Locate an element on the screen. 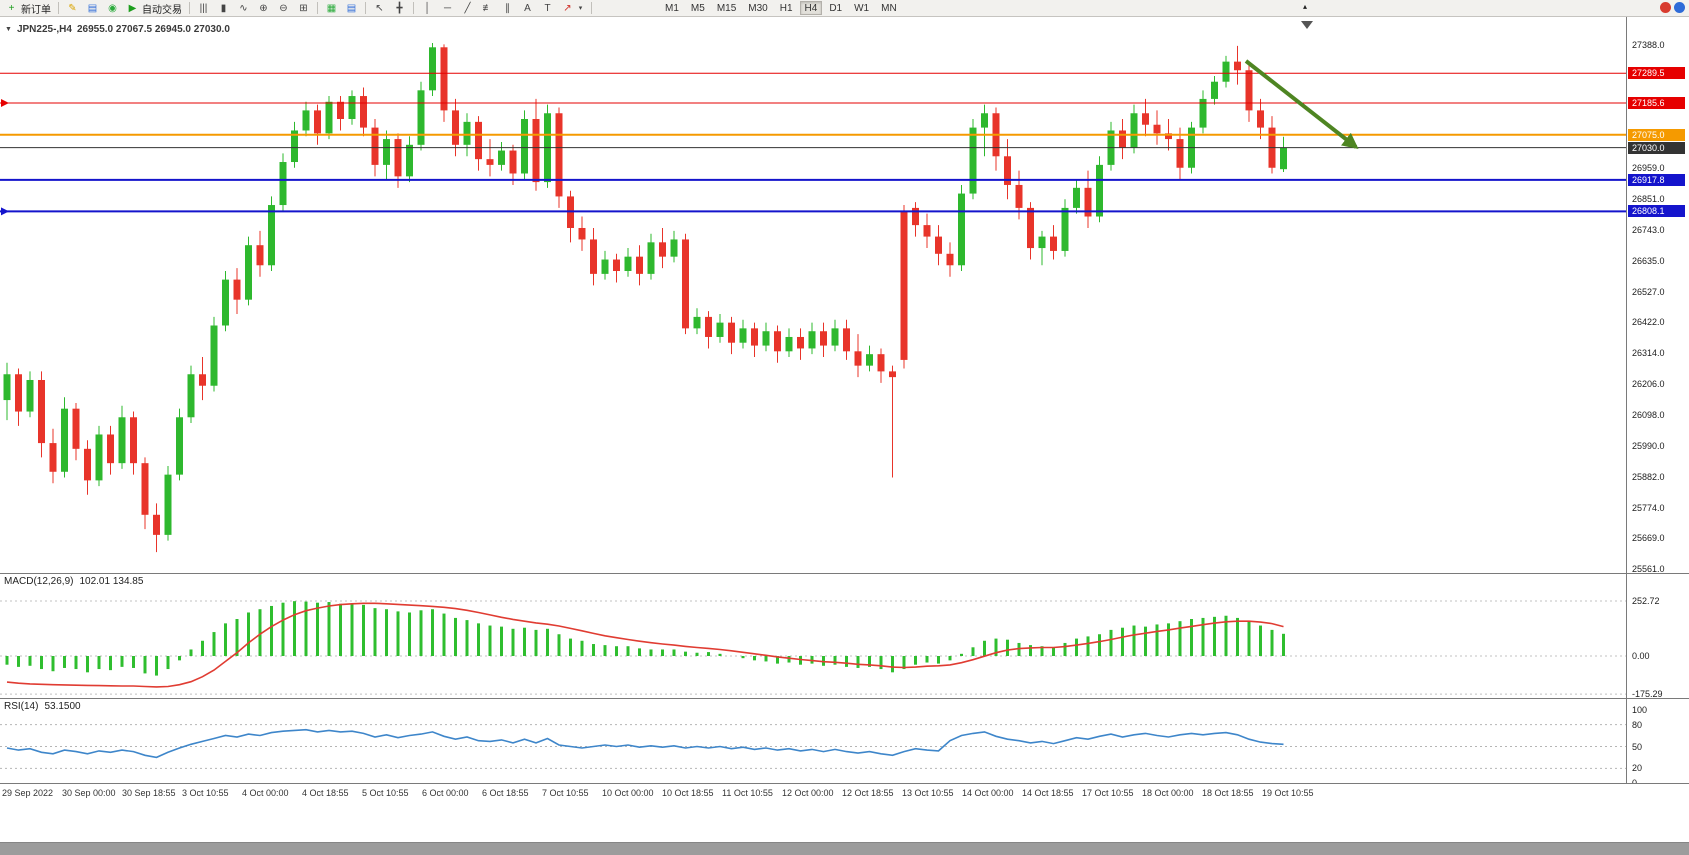 Image resolution: width=1689 pixels, height=855 pixels. price-tick-label: 26527.0 is located at coordinates (1648, 291).